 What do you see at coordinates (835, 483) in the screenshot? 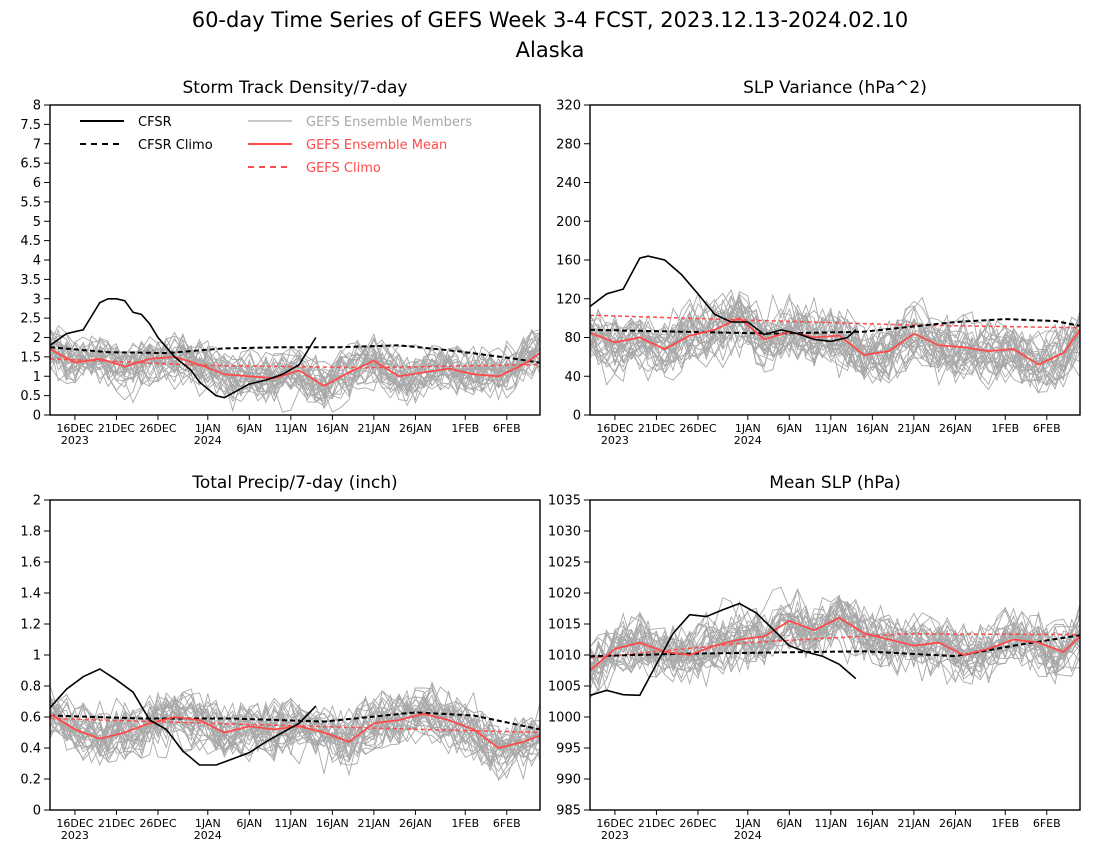
I see `panel-title: Mean SLP (hPa)` at bounding box center [835, 483].